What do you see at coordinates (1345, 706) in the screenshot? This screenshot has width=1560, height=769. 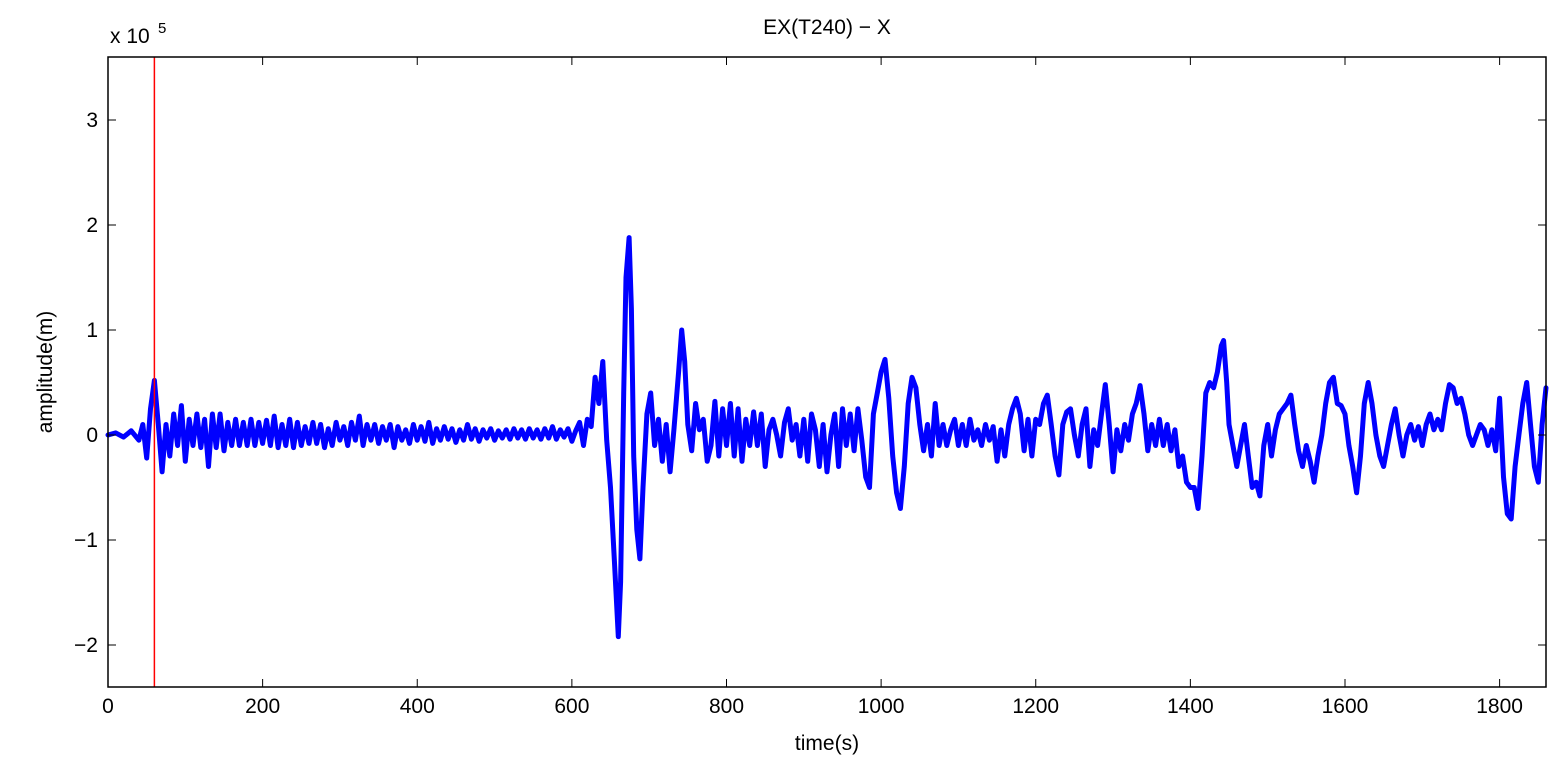 I see `x-tick-label: 1600` at bounding box center [1345, 706].